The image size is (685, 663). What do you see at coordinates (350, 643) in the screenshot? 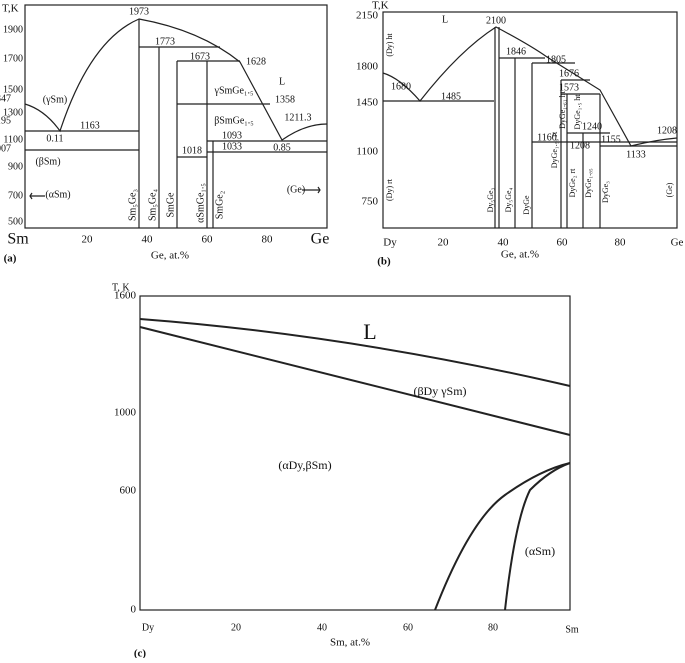
I see `axis-title: Sm, at.%` at bounding box center [350, 643].